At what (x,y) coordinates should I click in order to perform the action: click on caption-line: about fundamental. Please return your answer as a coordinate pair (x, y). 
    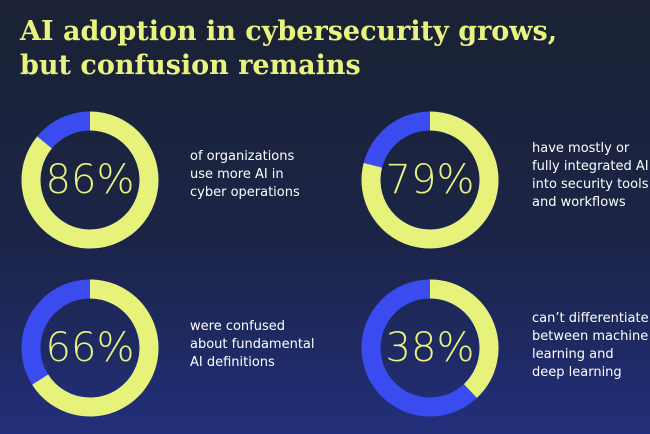
    Looking at the image, I should click on (252, 344).